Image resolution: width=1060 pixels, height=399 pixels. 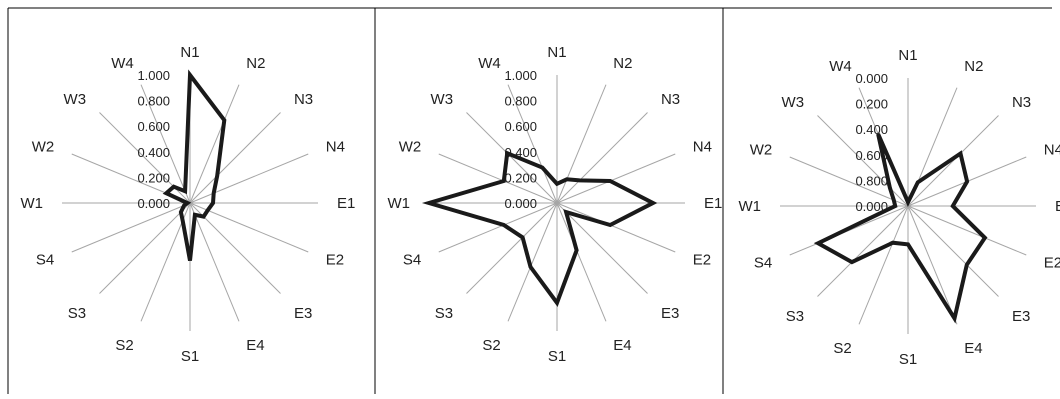 What do you see at coordinates (144, 248) in the screenshot?
I see `spoke-s3` at bounding box center [144, 248].